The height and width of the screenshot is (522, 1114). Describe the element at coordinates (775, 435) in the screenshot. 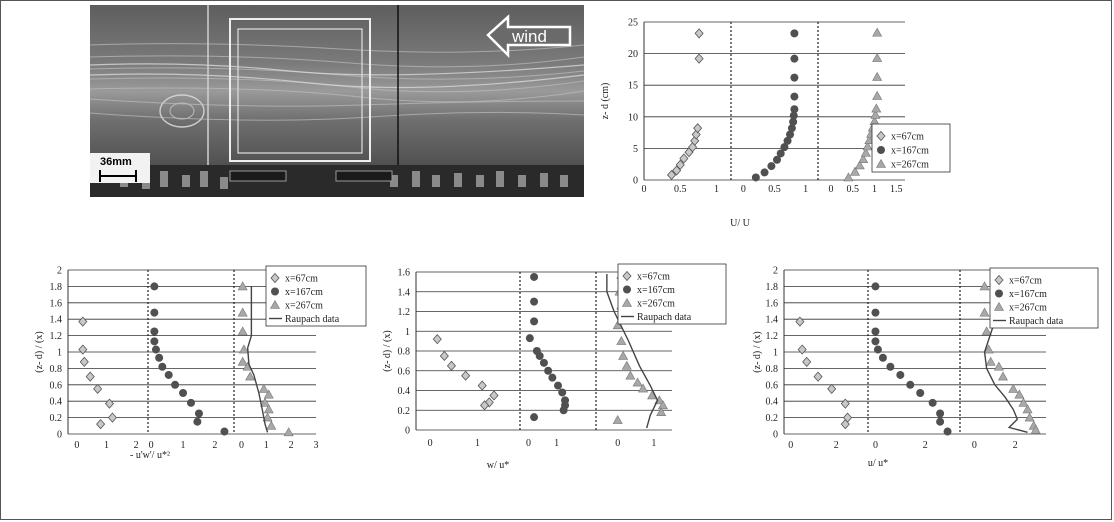

I see `y-tick-label: 0` at that location.